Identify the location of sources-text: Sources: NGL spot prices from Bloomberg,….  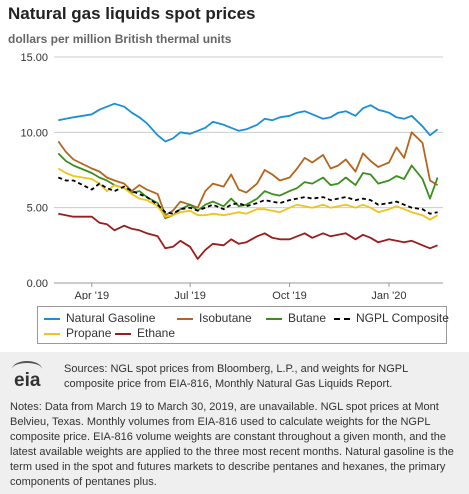
(236, 376).